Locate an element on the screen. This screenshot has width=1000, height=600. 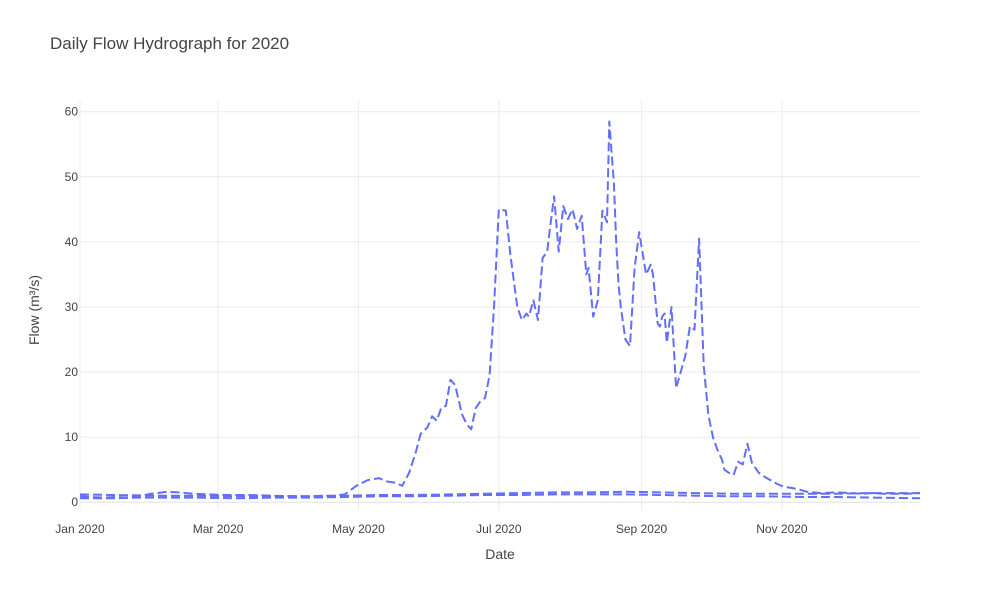
x-axis-label: Date is located at coordinates (500, 554).